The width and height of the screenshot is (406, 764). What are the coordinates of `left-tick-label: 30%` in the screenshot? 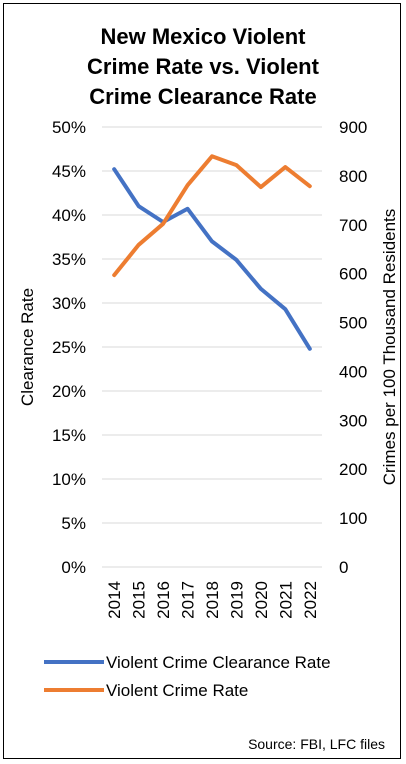 It's located at (69, 303).